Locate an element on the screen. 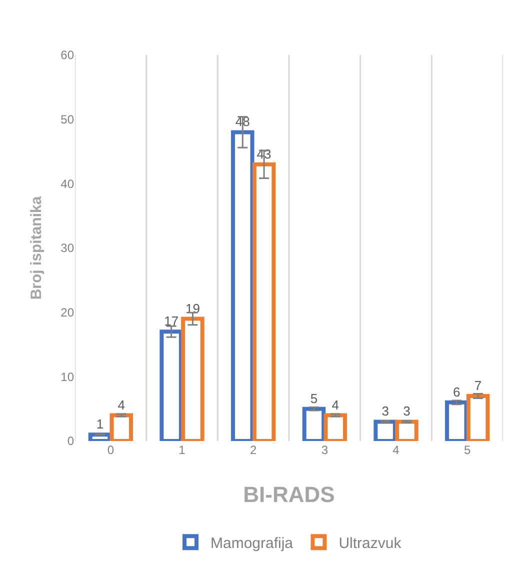 This screenshot has width=523, height=571. y-tick-label: 30 is located at coordinates (67, 248).